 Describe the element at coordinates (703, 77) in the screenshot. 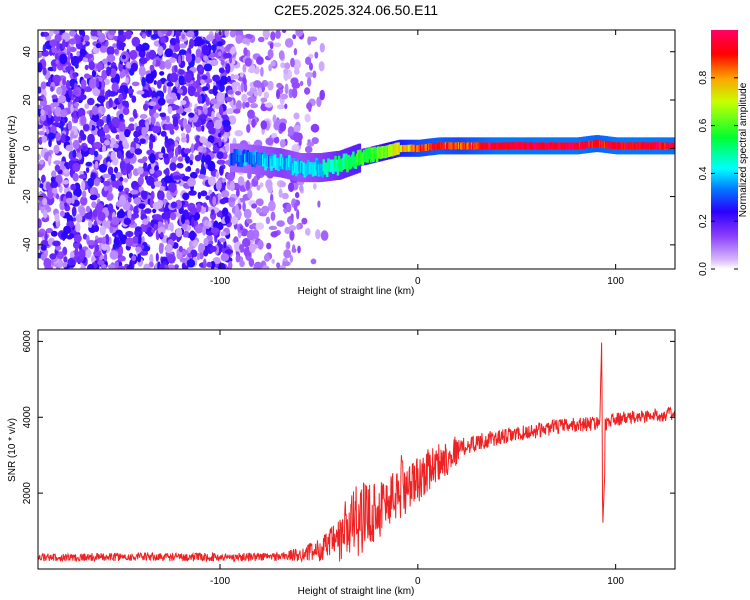

I see `colorbar-tick-label: 0.8` at that location.